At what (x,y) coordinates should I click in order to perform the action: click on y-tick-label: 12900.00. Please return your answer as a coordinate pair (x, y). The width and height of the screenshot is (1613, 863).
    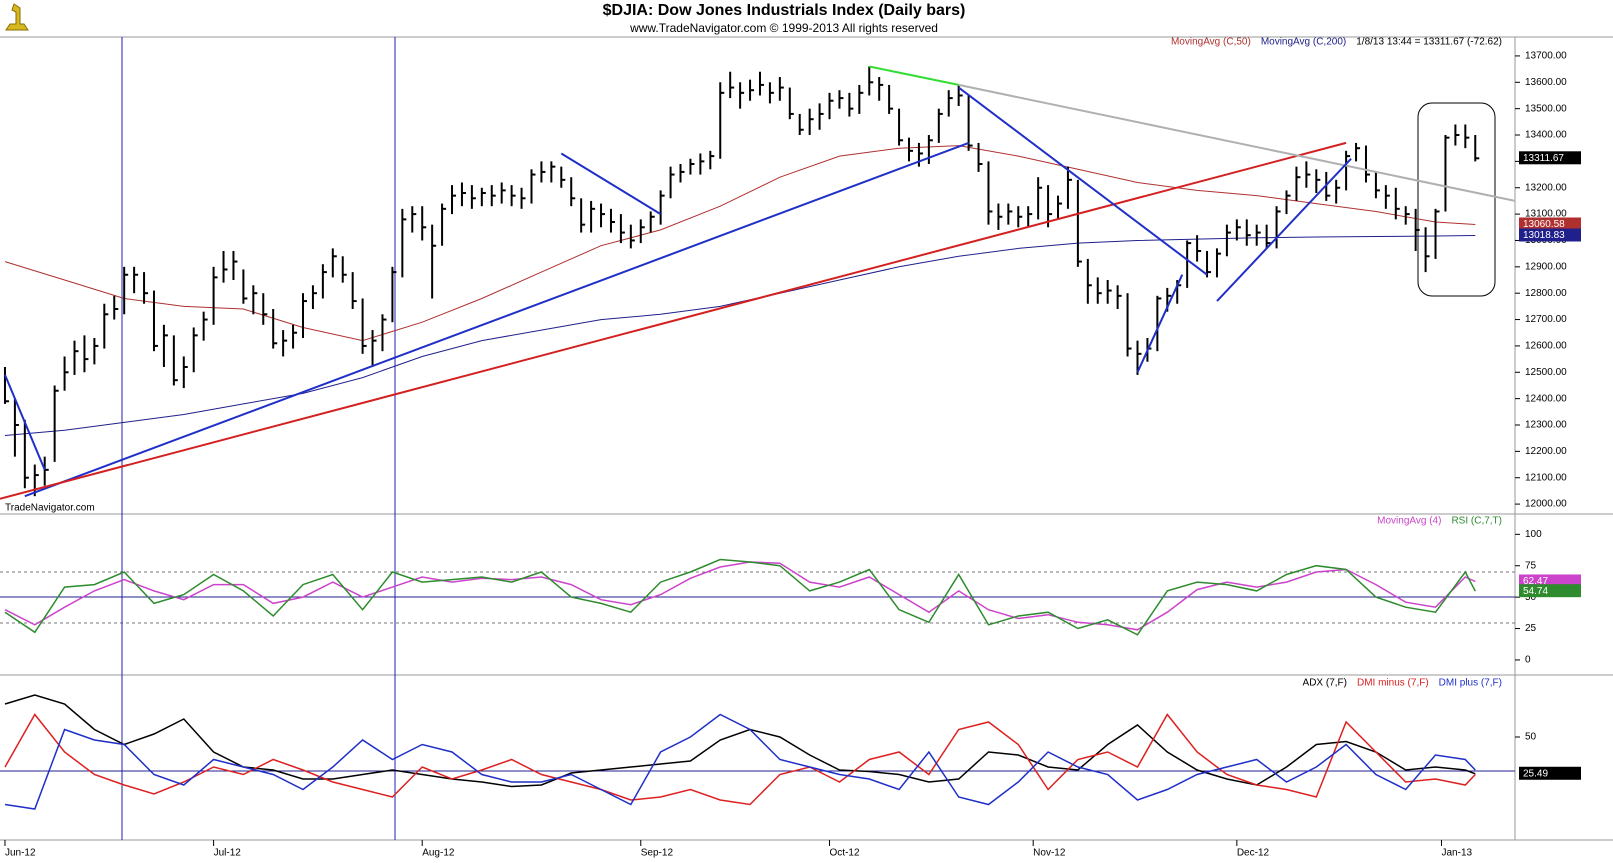
    Looking at the image, I should click on (1546, 266).